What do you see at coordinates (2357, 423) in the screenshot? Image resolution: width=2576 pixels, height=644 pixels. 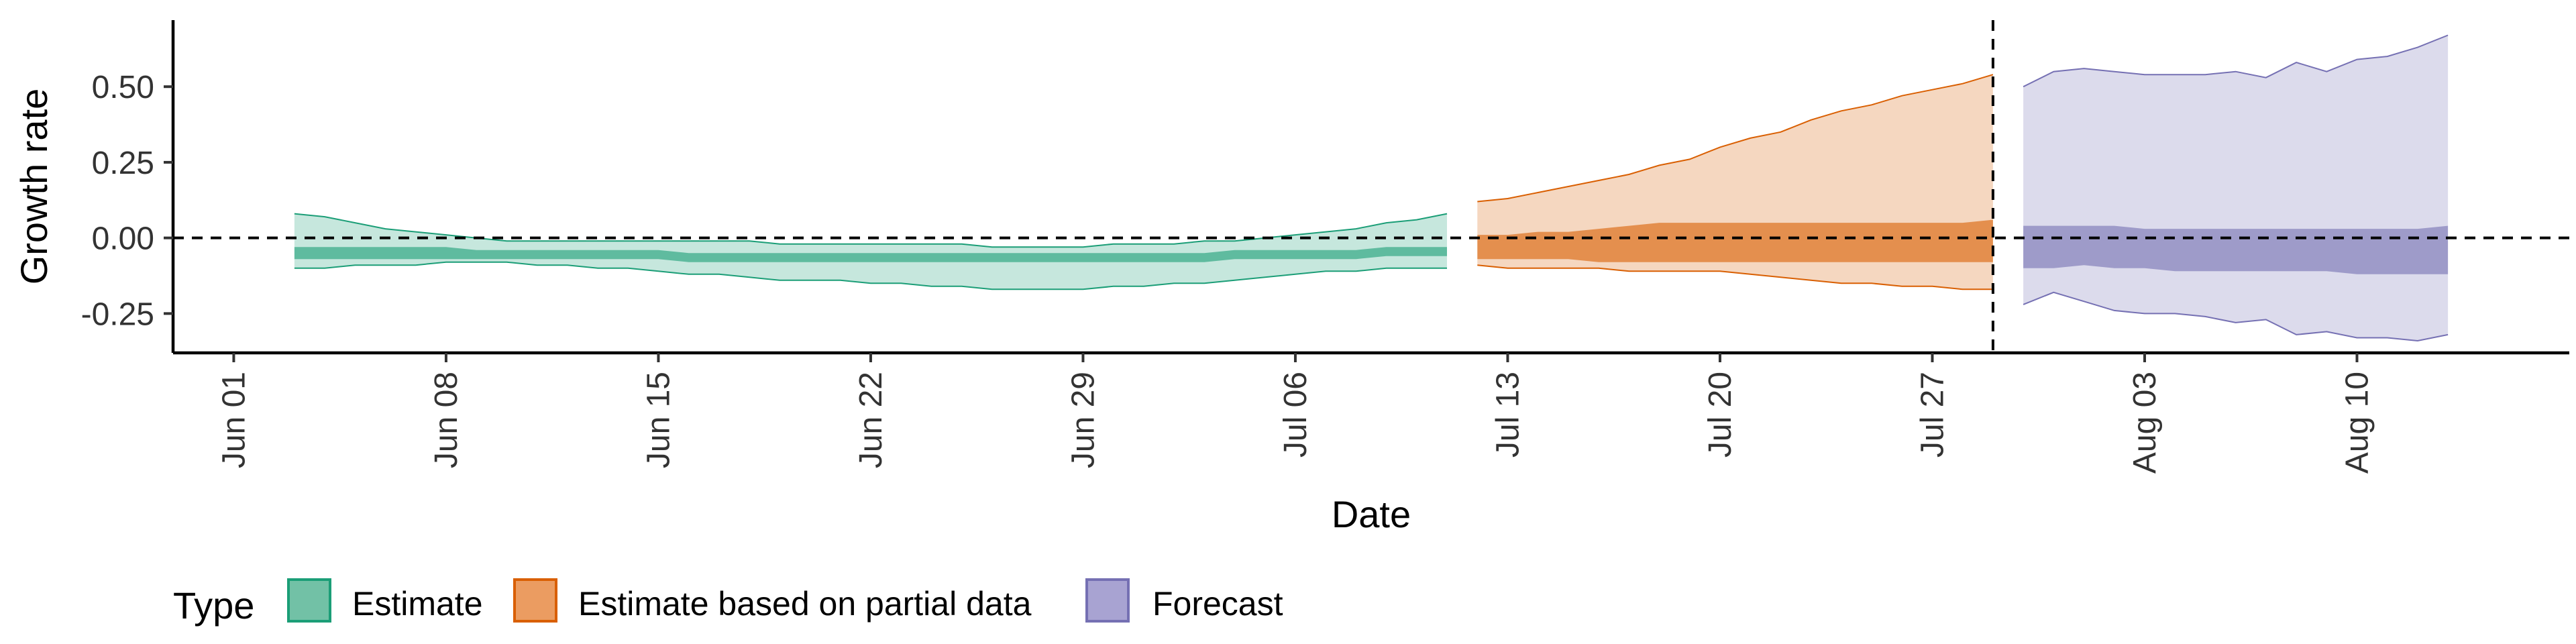 I see `x-tick-label: Aug 10` at bounding box center [2357, 423].